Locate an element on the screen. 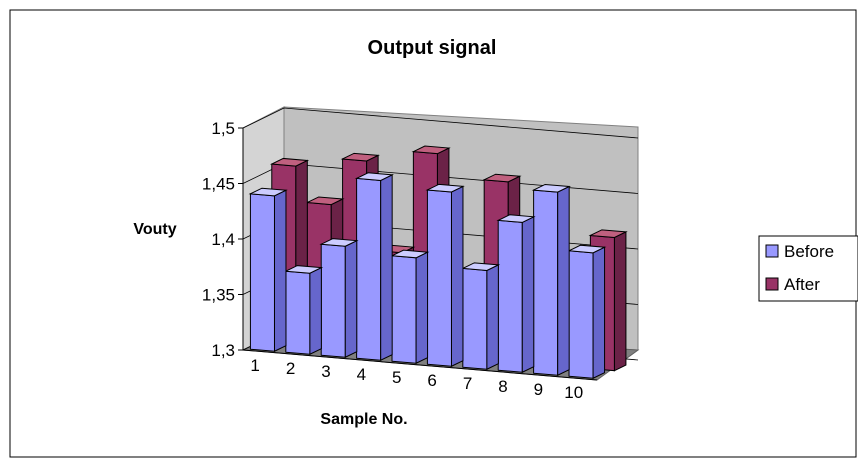 This screenshot has height=459, width=858. y-tick-label: 1,45 is located at coordinates (218, 184).